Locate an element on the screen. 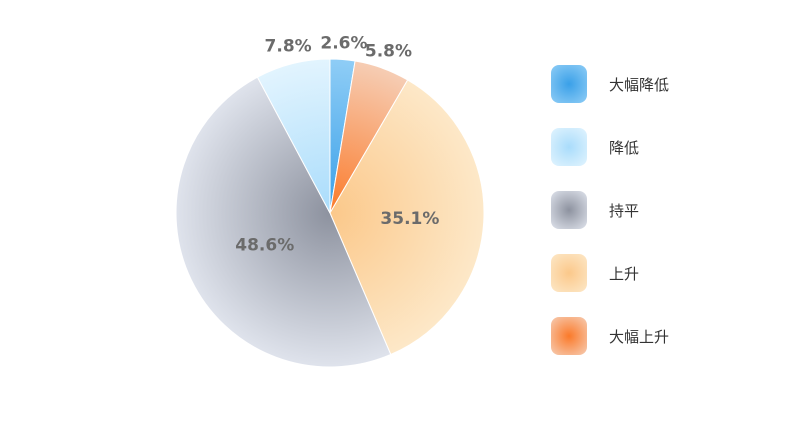 Image resolution: width=793 pixels, height=427 pixels. slice-label-2: 7.8% is located at coordinates (288, 47).